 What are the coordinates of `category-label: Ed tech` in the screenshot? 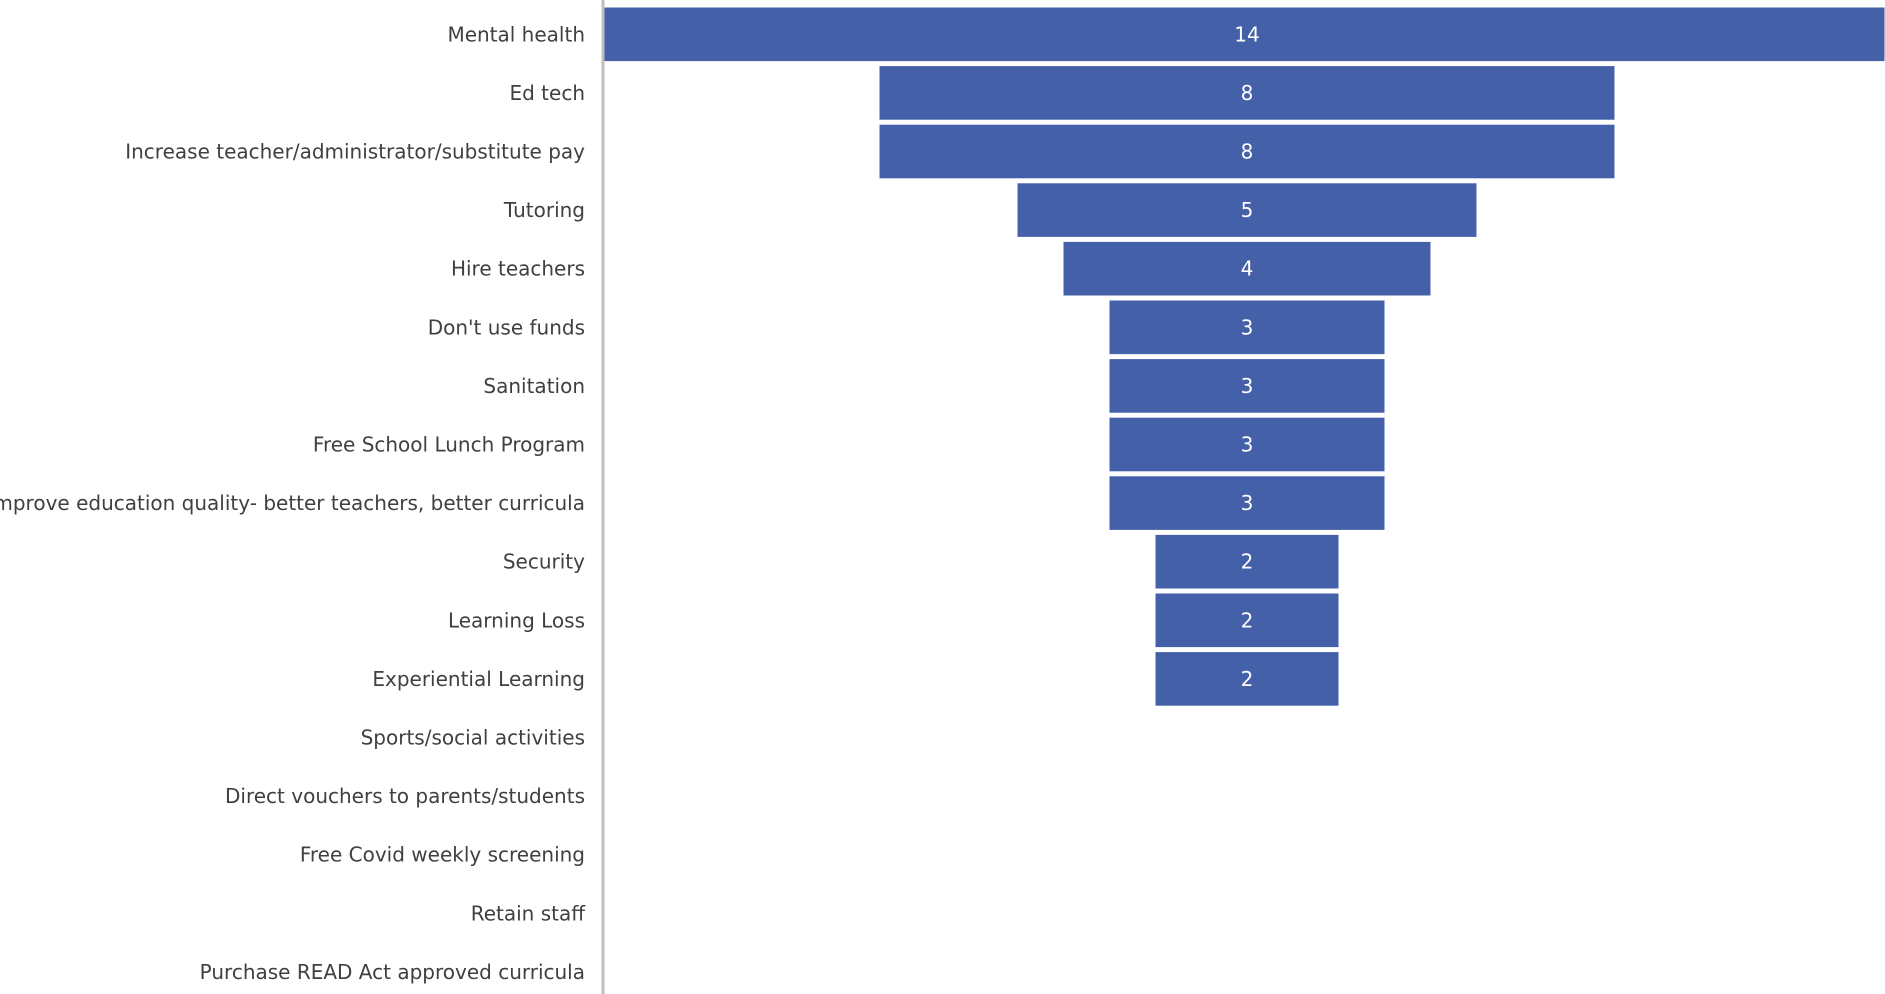 It's located at (547, 93).